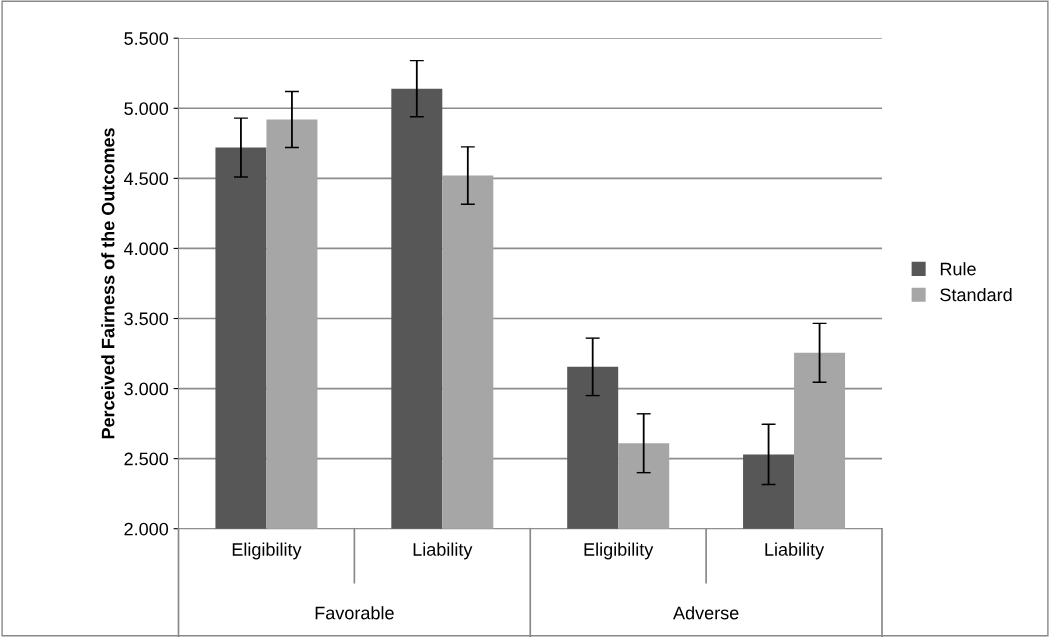  What do you see at coordinates (146, 319) in the screenshot?
I see `y-tick-label: 3.500` at bounding box center [146, 319].